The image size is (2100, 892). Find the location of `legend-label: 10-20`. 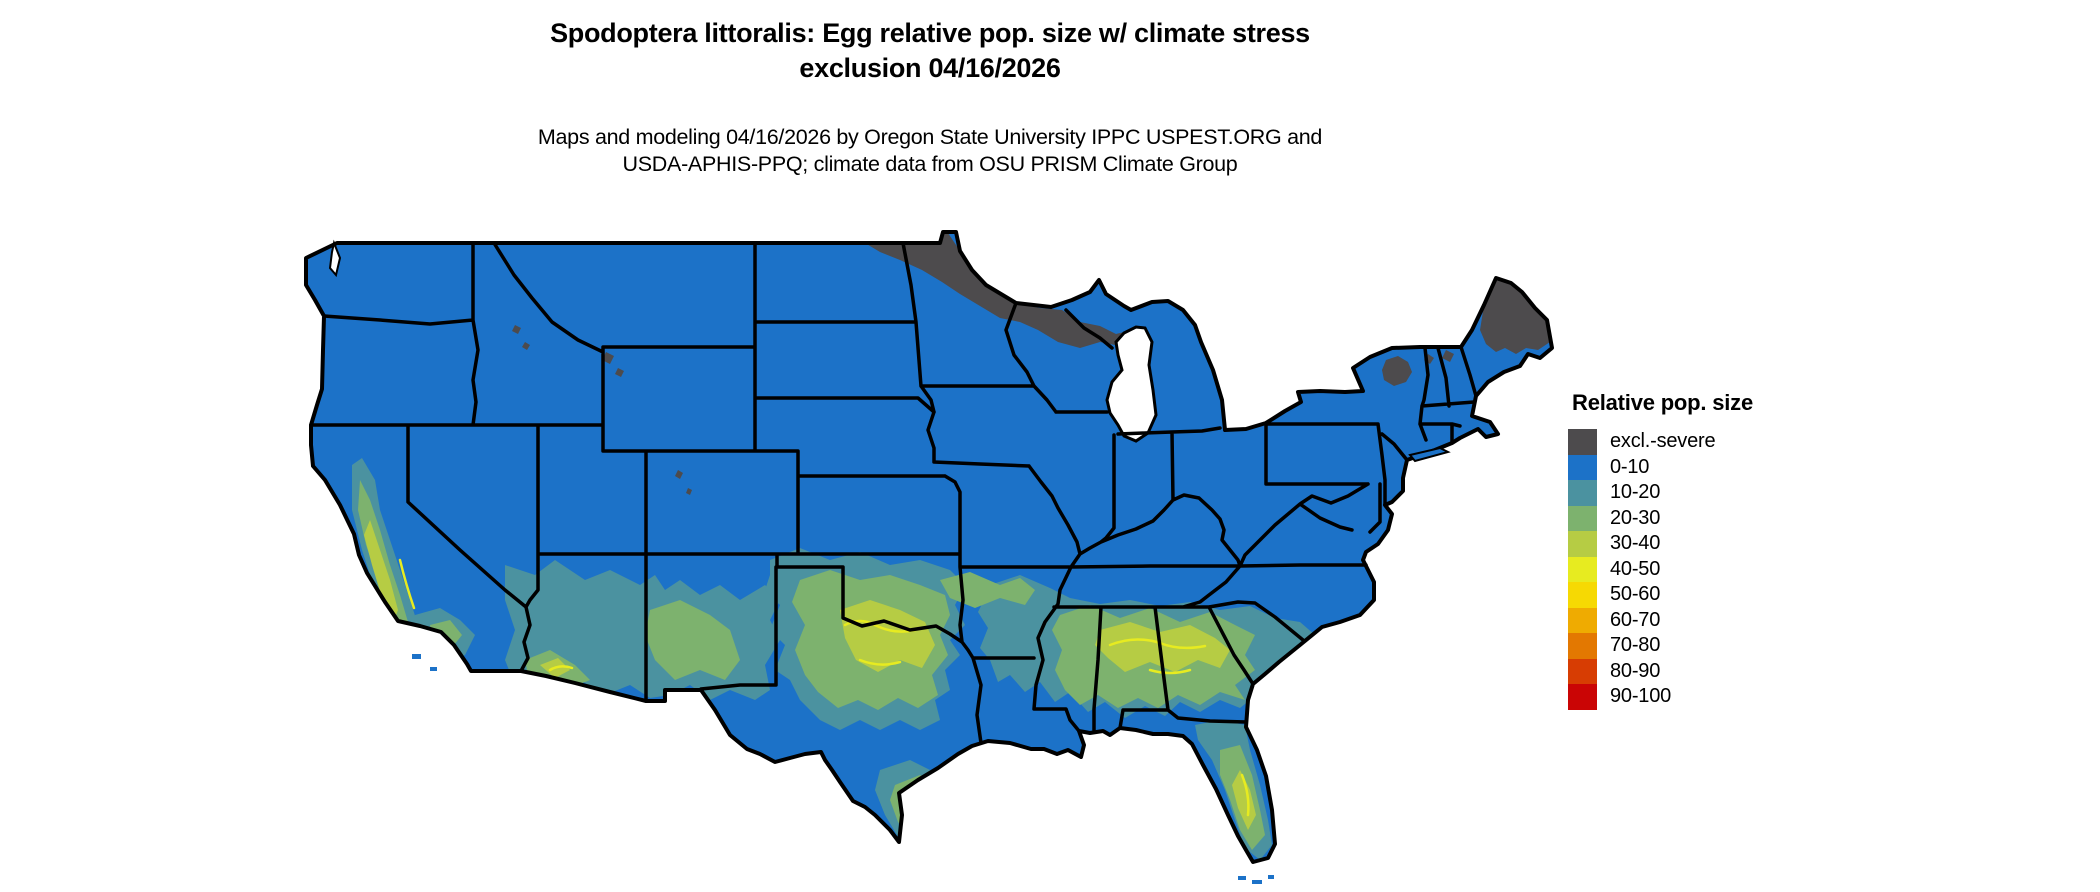

legend-label: 10-20 is located at coordinates (1635, 492).